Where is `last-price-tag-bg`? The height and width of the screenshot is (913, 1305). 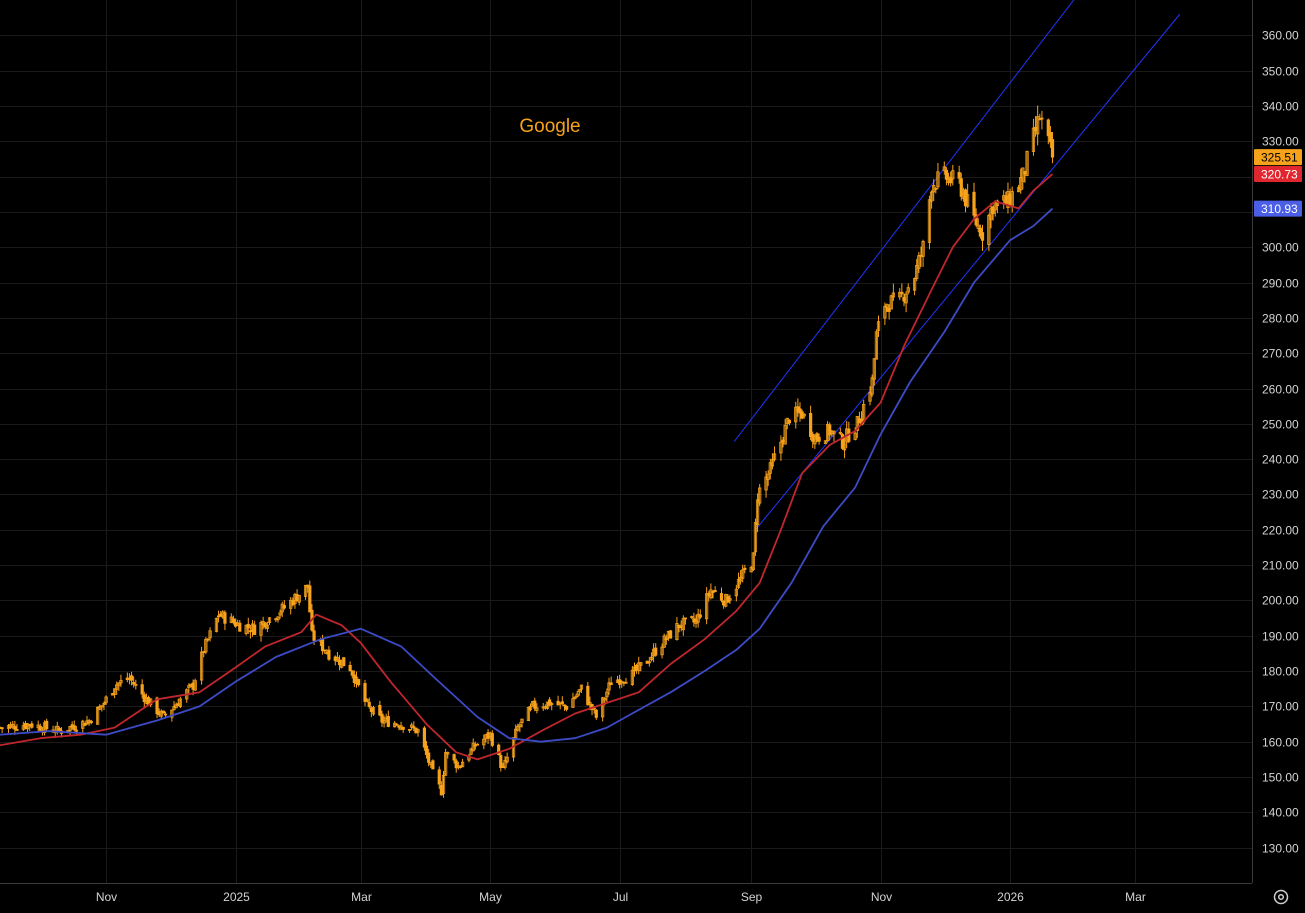
last-price-tag-bg is located at coordinates (1278, 157).